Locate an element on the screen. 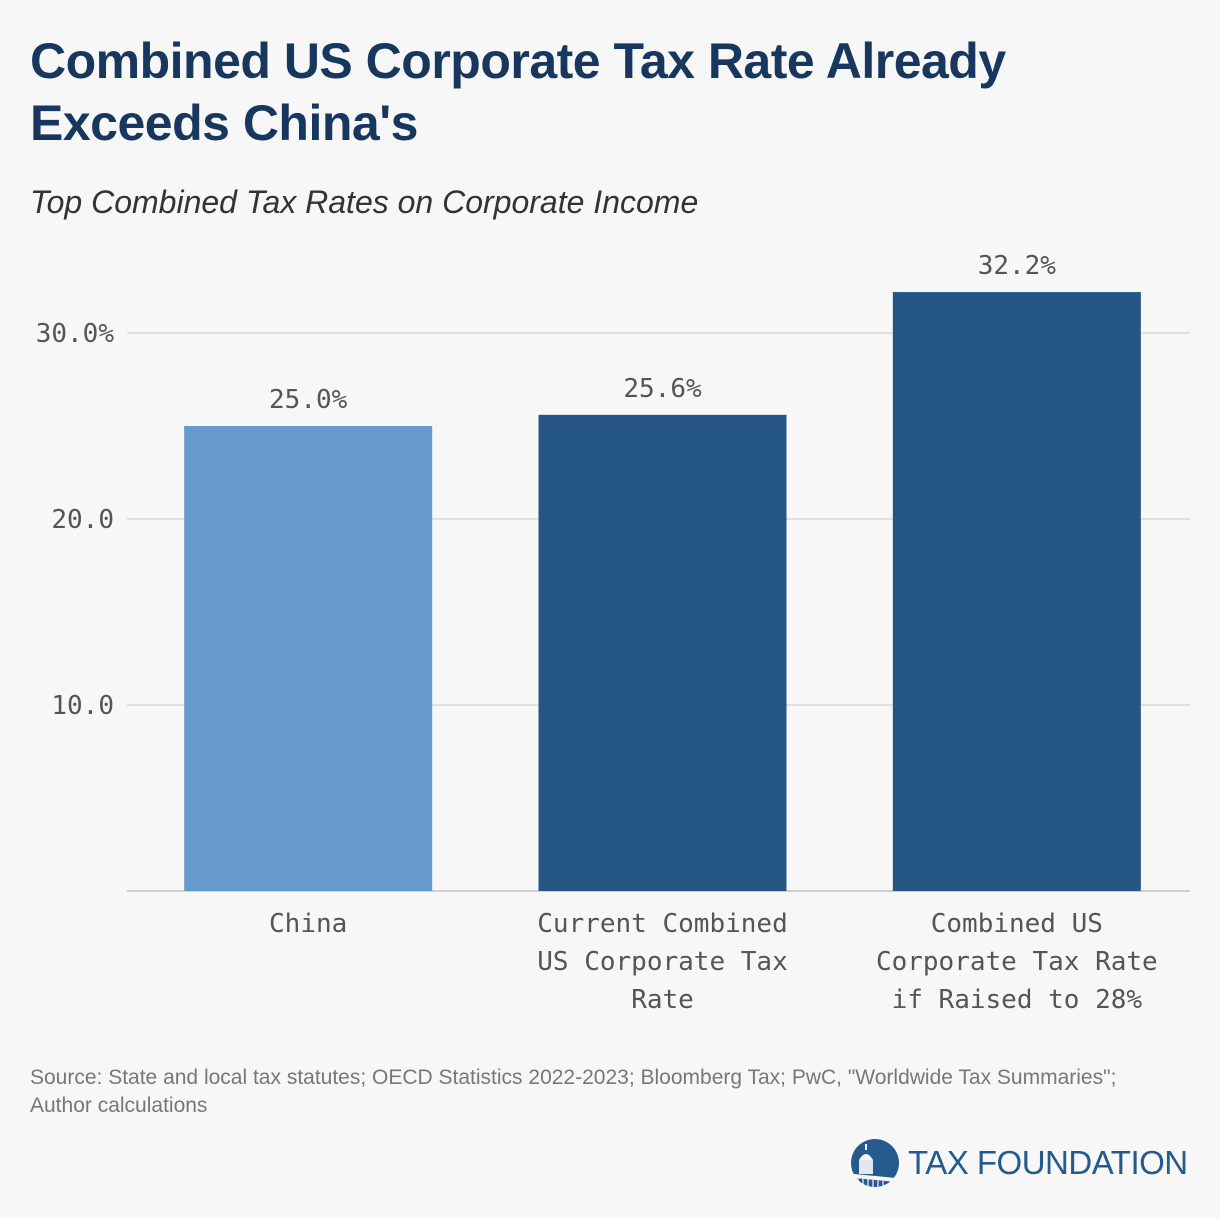 The height and width of the screenshot is (1218, 1220). y-tick-label: 10.0 is located at coordinates (82, 706).